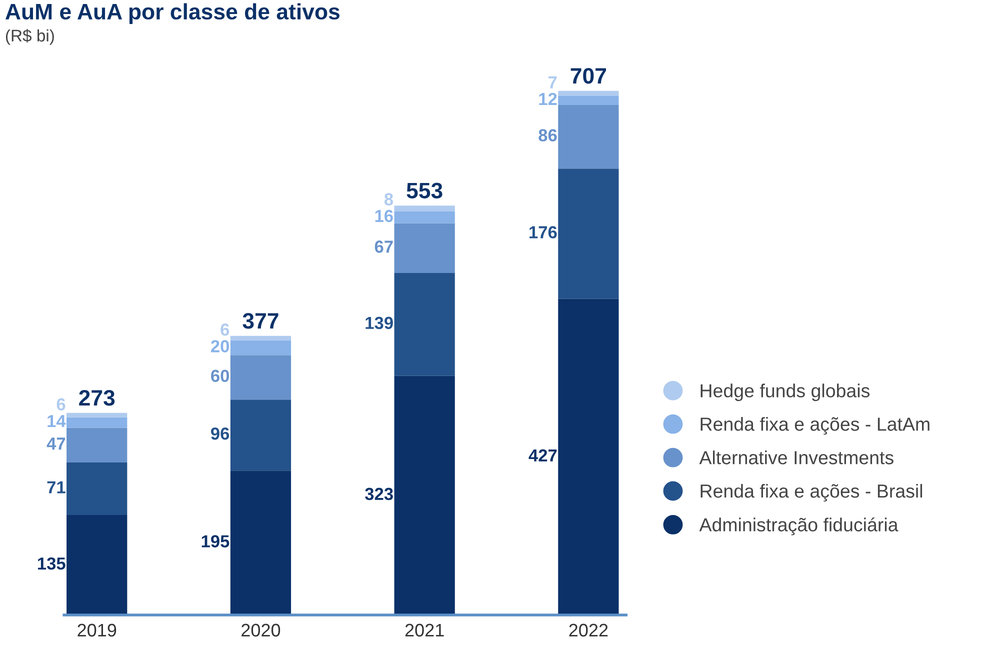 The width and height of the screenshot is (986, 646). I want to click on x-tick-label: 2019, so click(97, 630).